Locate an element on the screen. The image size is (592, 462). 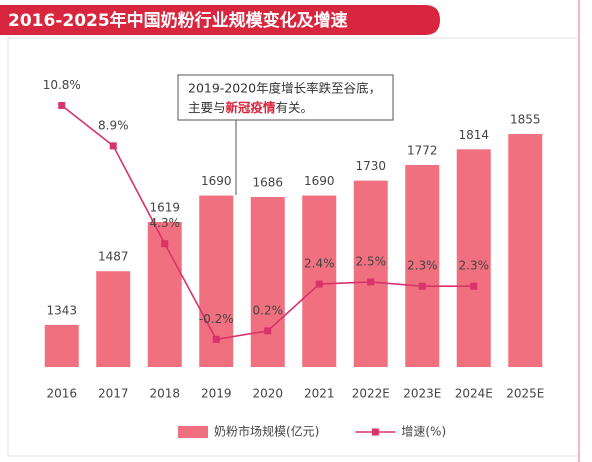
line-value-label: 0.2% is located at coordinates (268, 310).